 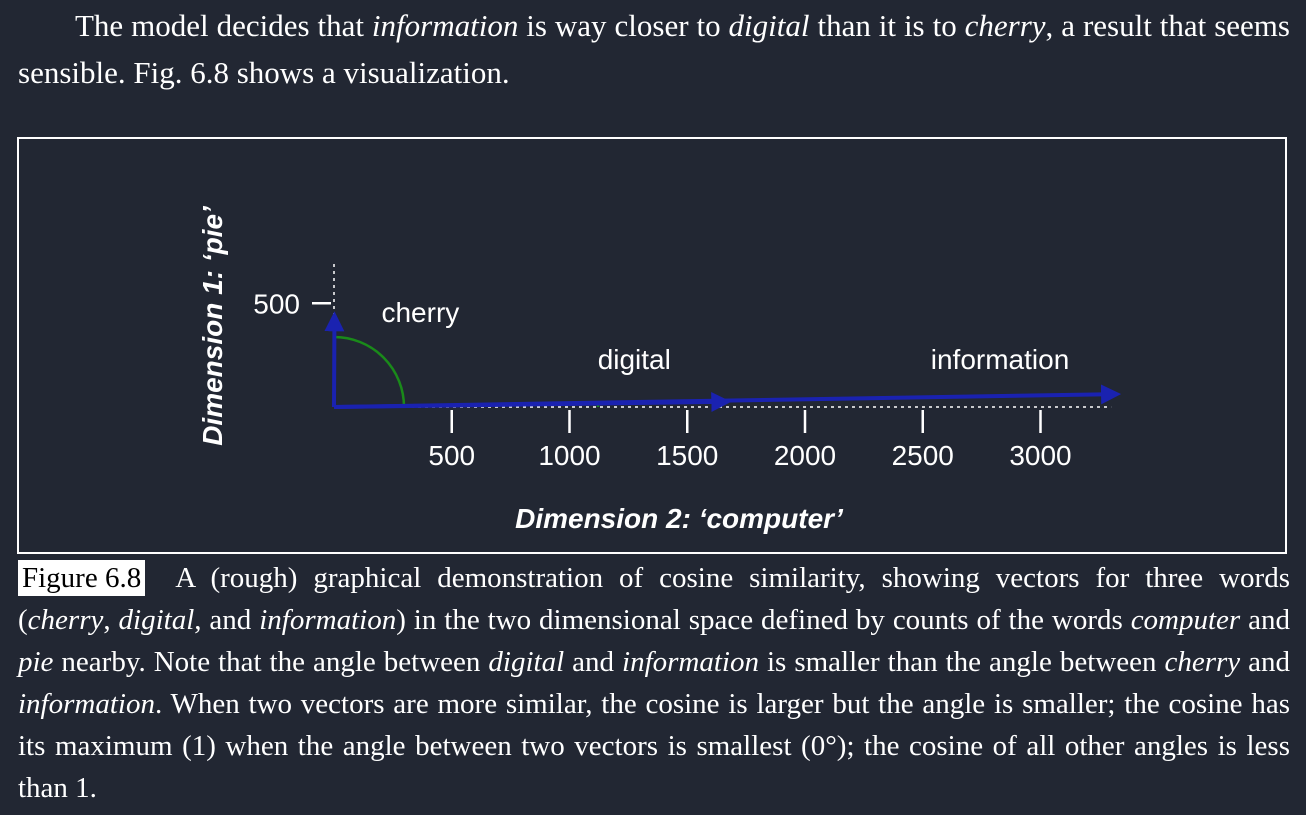 I want to click on x-axis-label: Dimension 2: ‘computer’, so click(x=679, y=518).